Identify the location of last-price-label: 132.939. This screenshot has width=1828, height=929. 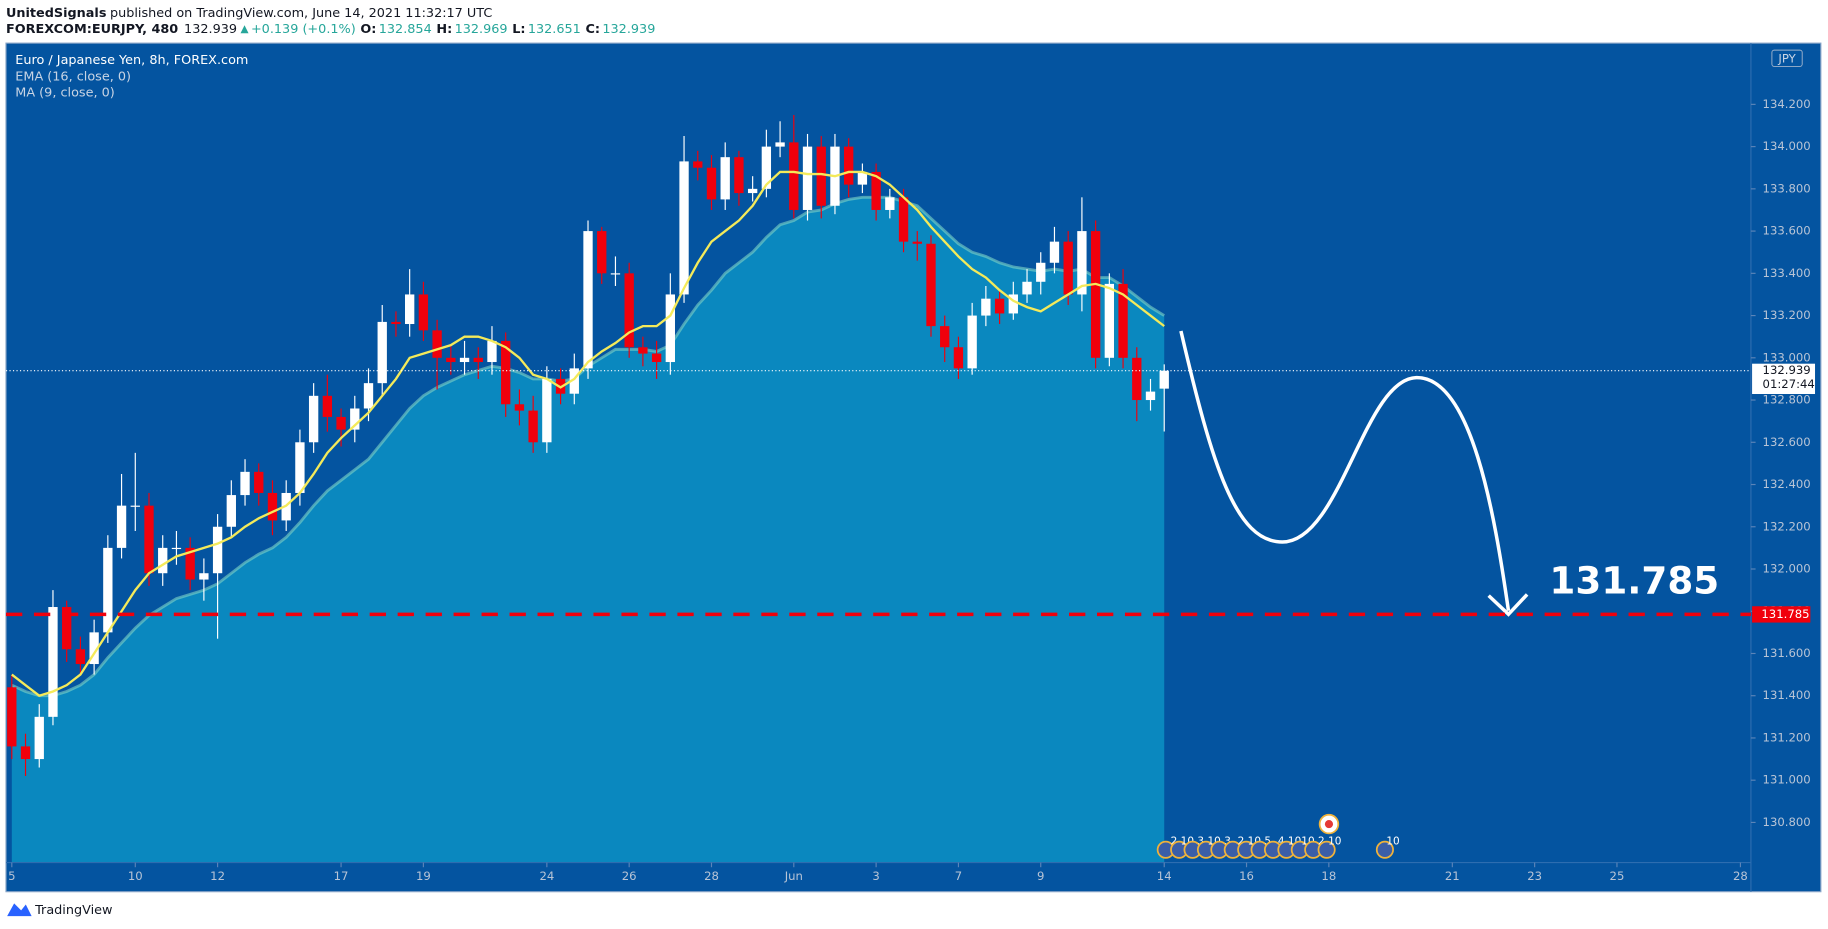
(1787, 370).